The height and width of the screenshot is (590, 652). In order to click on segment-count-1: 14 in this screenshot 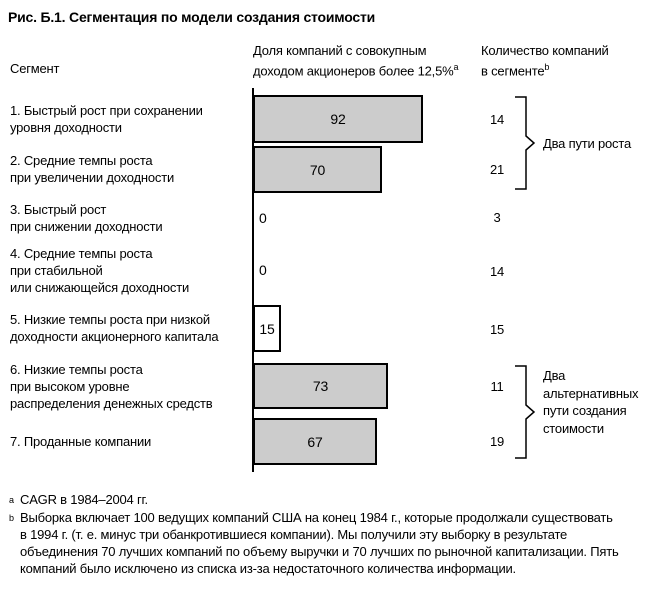, I will do `click(497, 119)`.